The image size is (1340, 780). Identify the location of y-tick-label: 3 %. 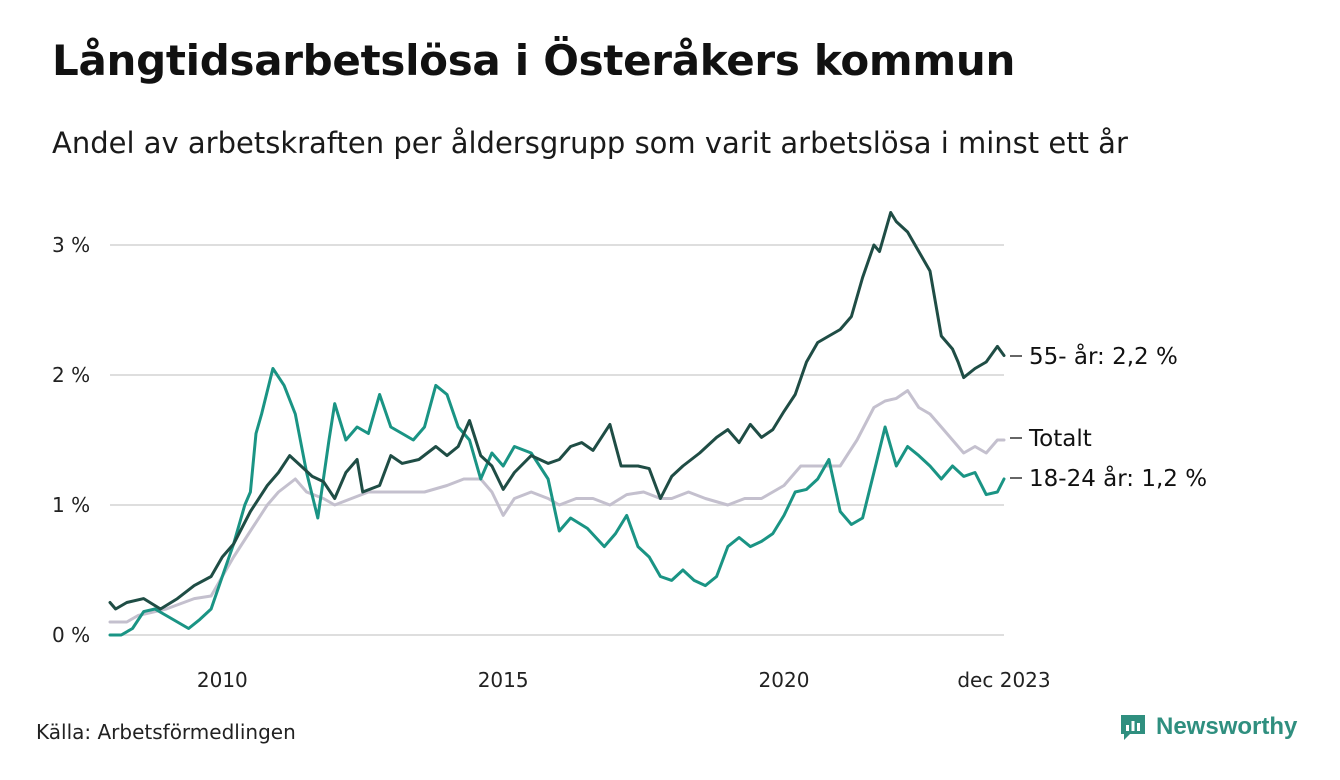
(71, 245).